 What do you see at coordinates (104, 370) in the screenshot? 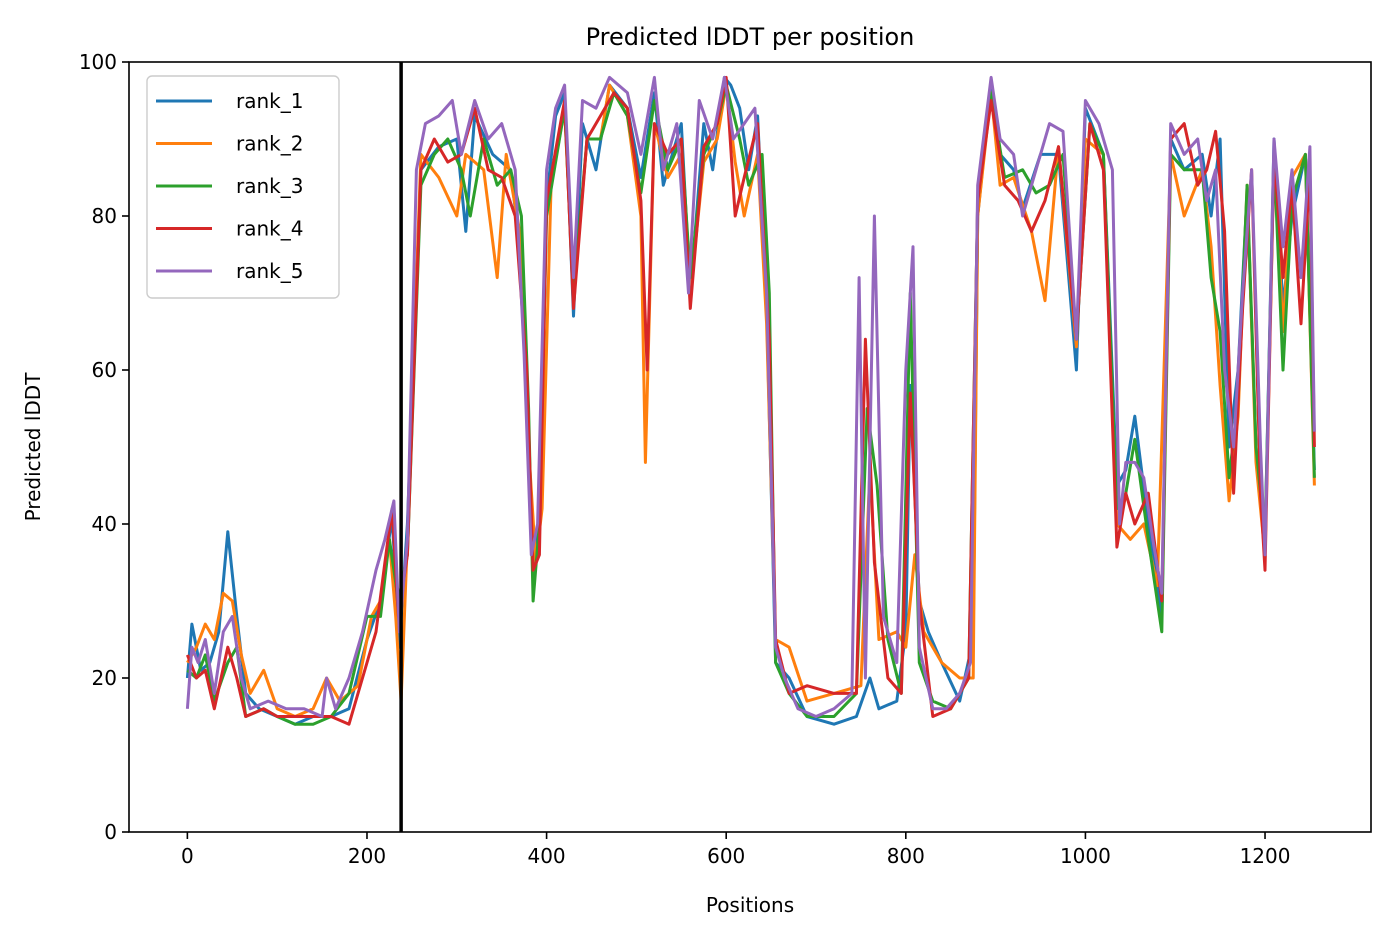
I see `y-tick-label: 60` at bounding box center [104, 370].